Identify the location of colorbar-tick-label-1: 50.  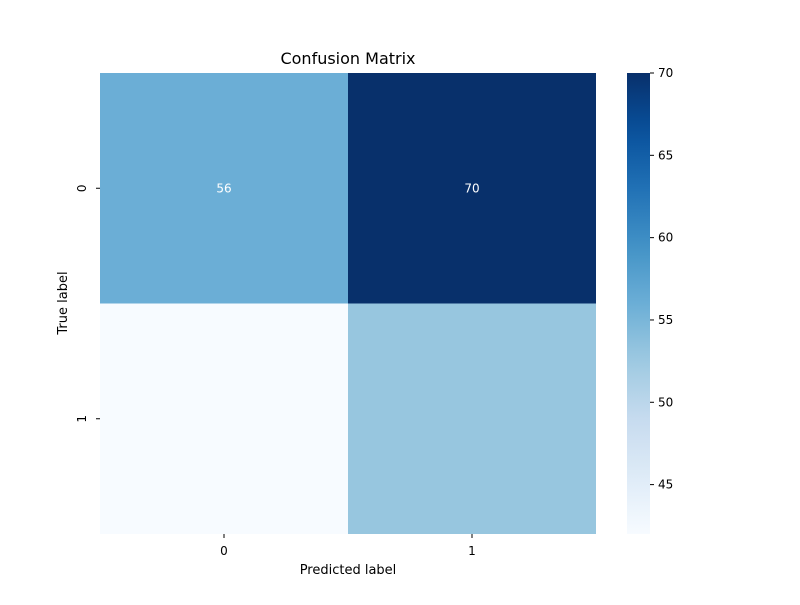
(665, 402).